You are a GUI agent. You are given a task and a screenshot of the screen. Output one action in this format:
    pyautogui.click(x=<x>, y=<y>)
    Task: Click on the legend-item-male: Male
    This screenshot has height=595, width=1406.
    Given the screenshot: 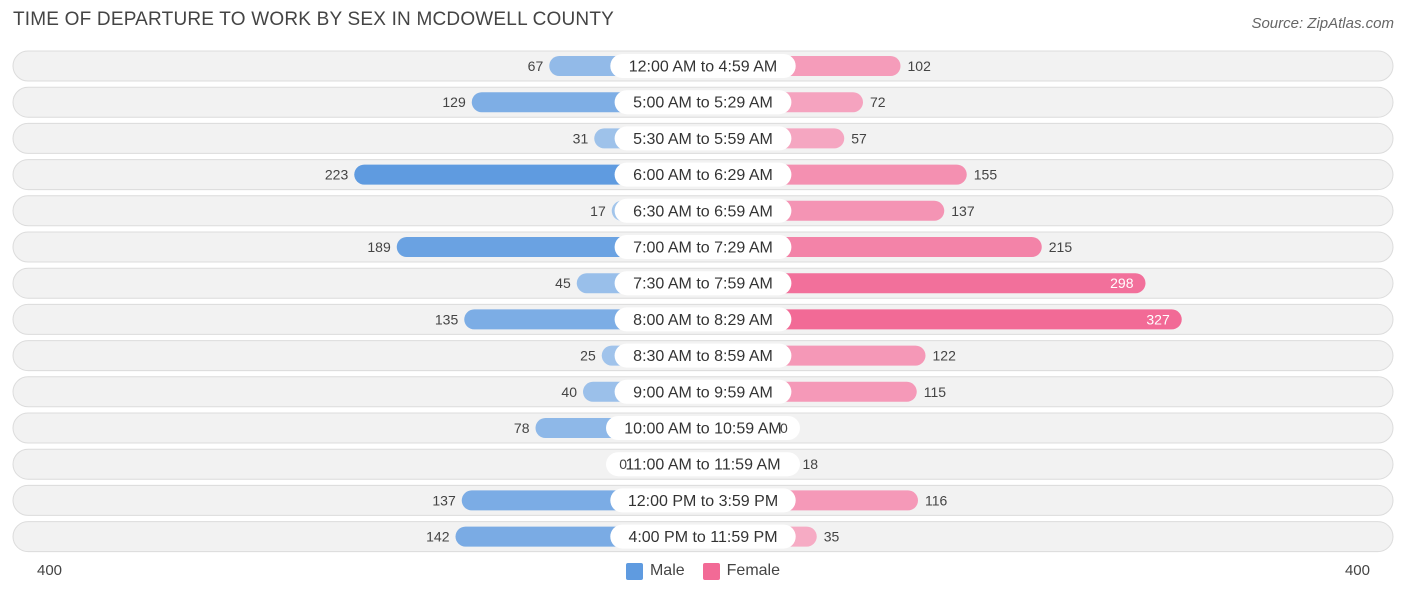 What is the action you would take?
    pyautogui.click(x=655, y=571)
    